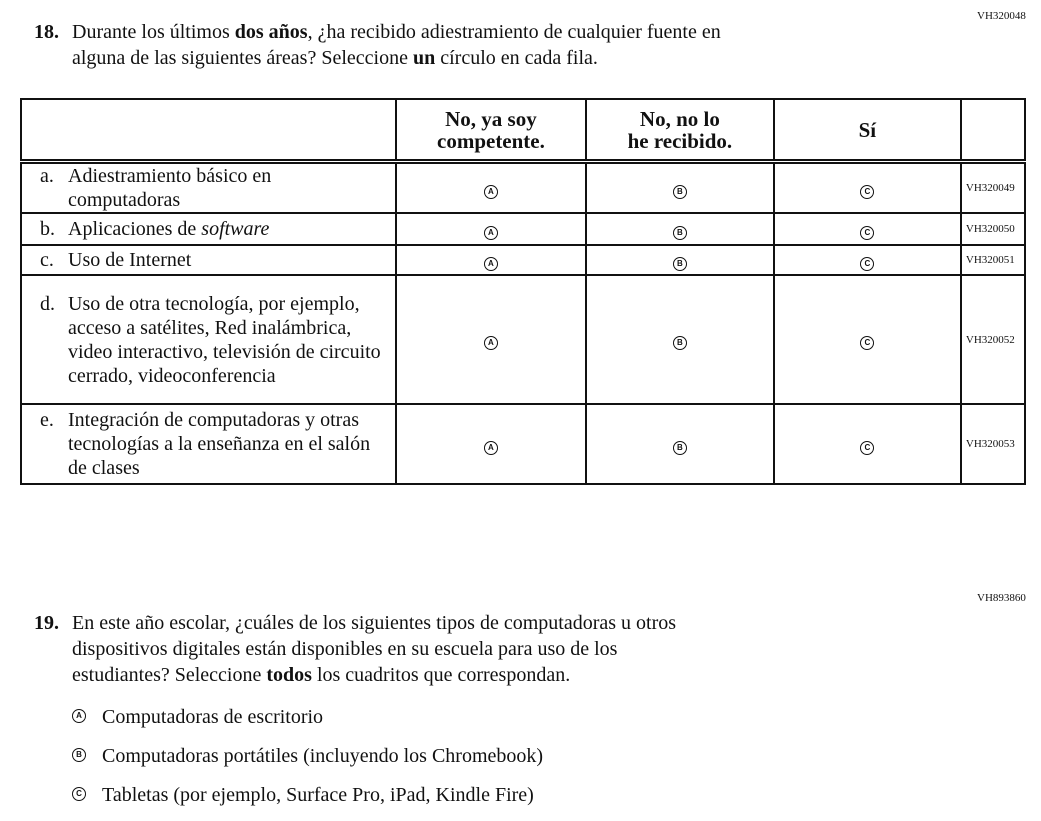 The height and width of the screenshot is (821, 1041). Describe the element at coordinates (47, 303) in the screenshot. I see `row-letter: d.` at that location.